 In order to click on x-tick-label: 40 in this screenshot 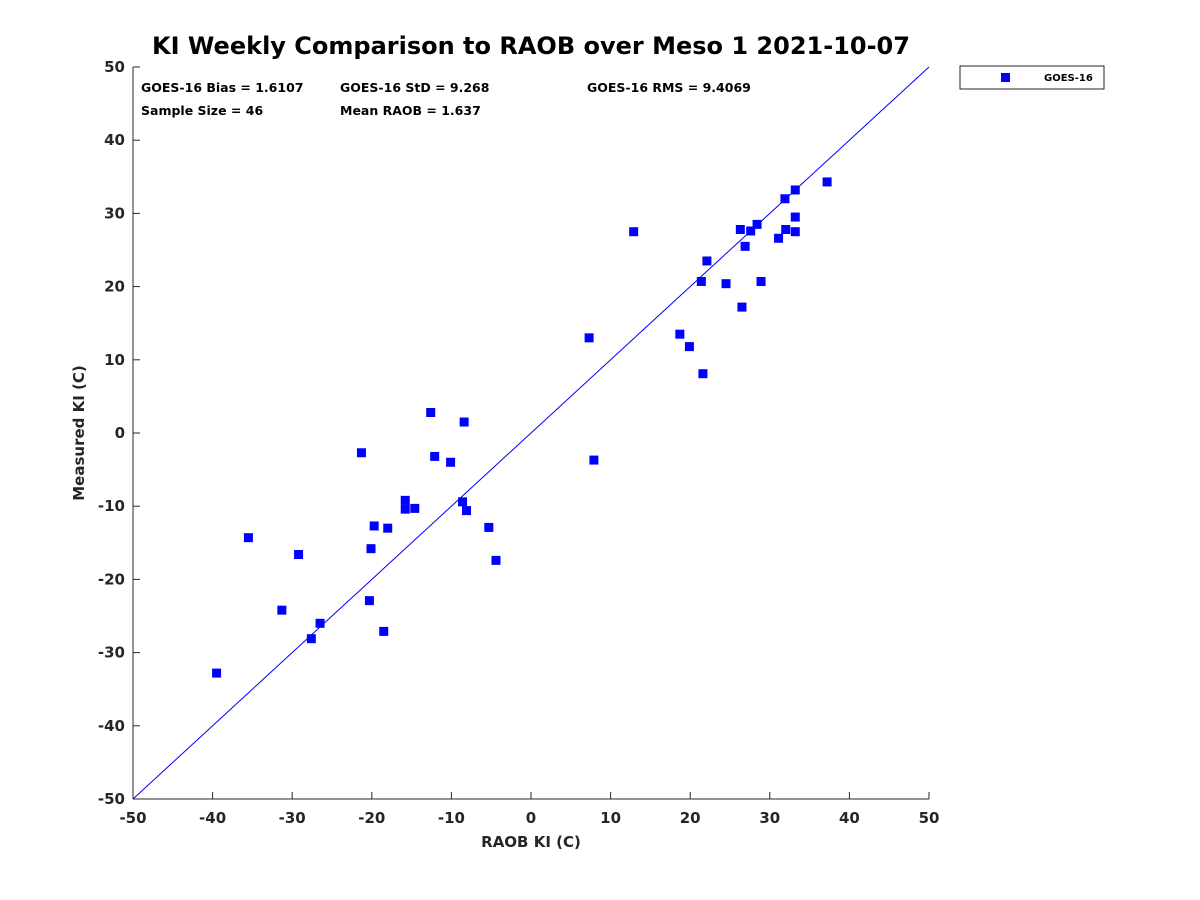, I will do `click(849, 818)`.